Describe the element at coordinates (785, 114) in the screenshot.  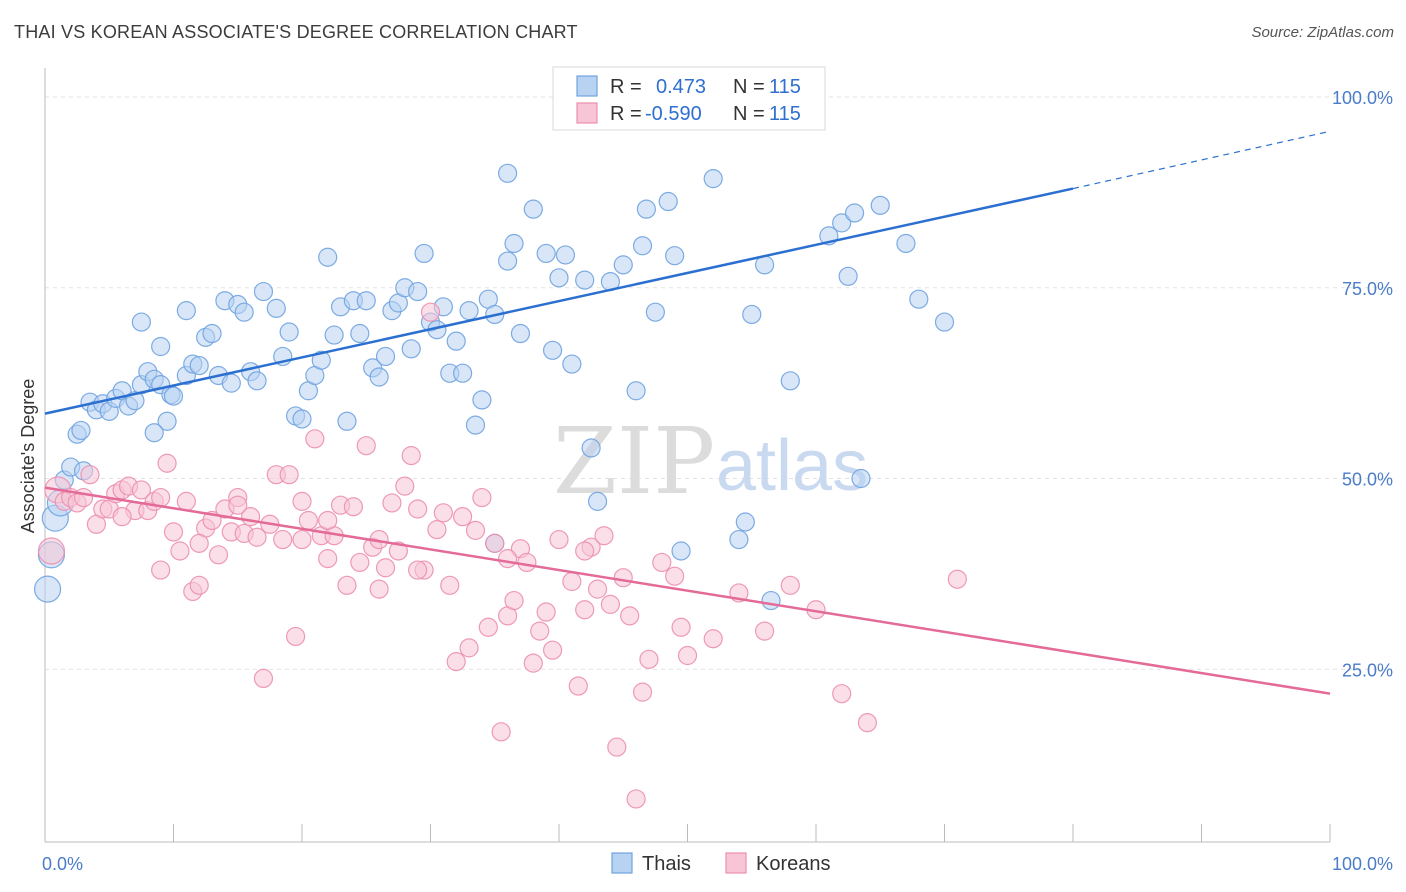
I see `legend-n-value-koreans: 115` at that location.